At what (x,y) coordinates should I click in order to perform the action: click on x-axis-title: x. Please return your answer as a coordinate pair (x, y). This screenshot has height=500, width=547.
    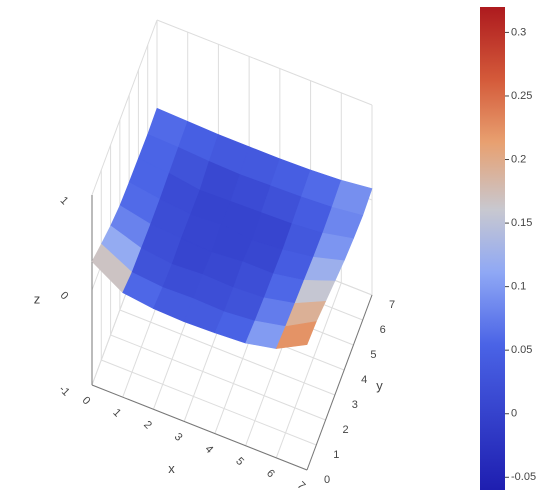
    Looking at the image, I should click on (171, 468).